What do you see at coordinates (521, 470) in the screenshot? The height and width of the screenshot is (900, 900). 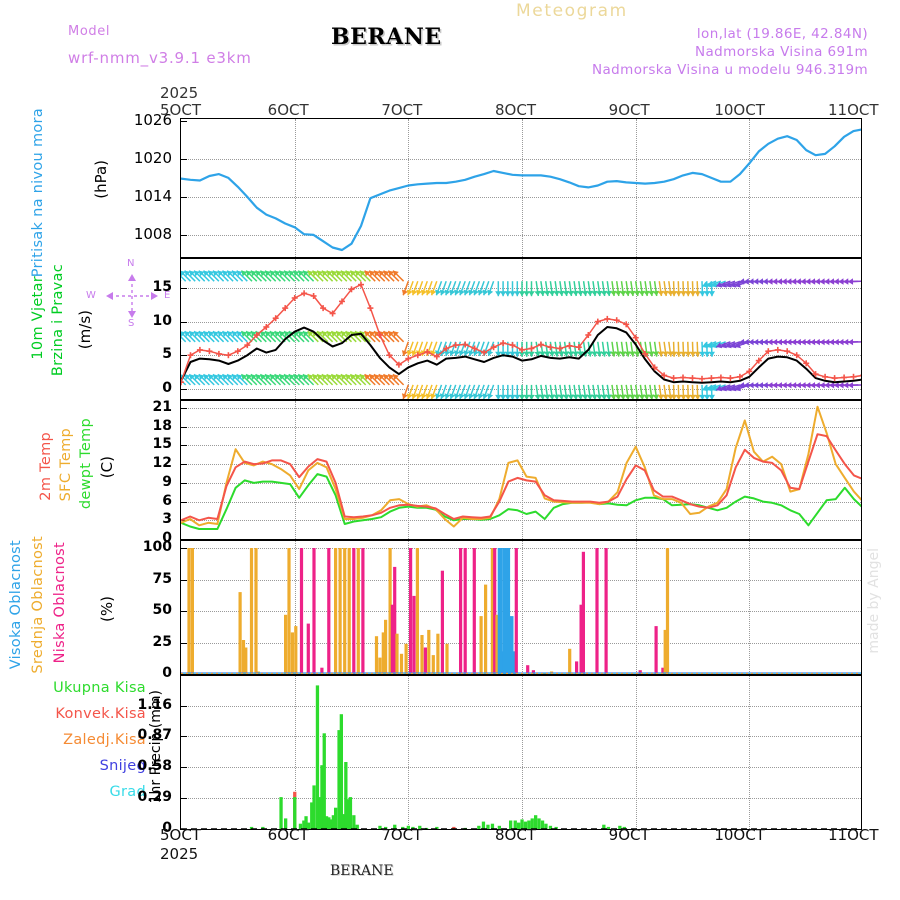 I see `panel-temperature` at bounding box center [521, 470].